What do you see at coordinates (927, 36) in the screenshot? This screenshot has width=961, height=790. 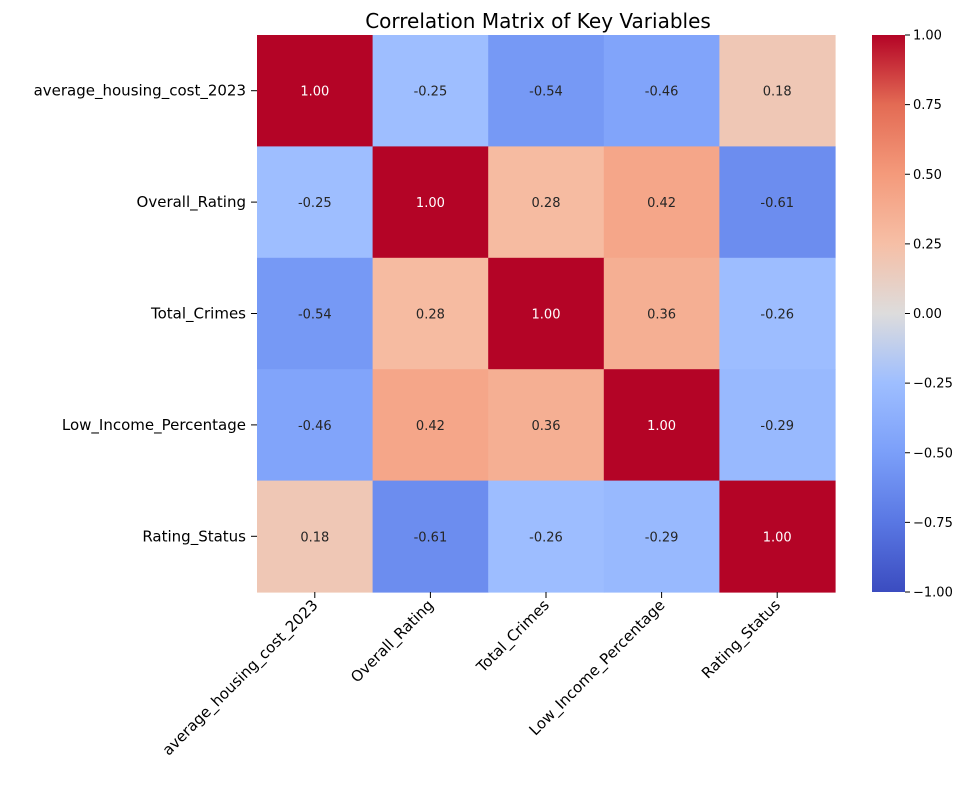 I see `colorbar-tick-label: 1.00` at bounding box center [927, 36].